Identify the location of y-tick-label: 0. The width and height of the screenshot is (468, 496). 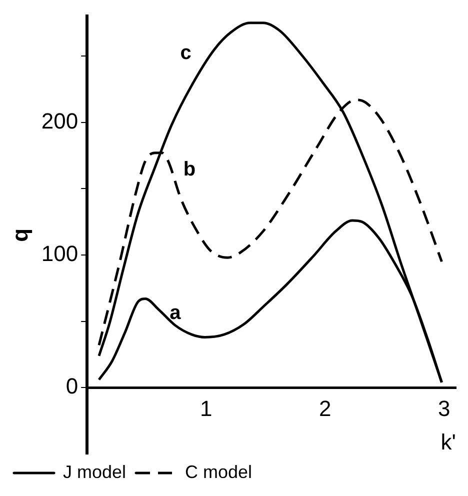
(72, 386).